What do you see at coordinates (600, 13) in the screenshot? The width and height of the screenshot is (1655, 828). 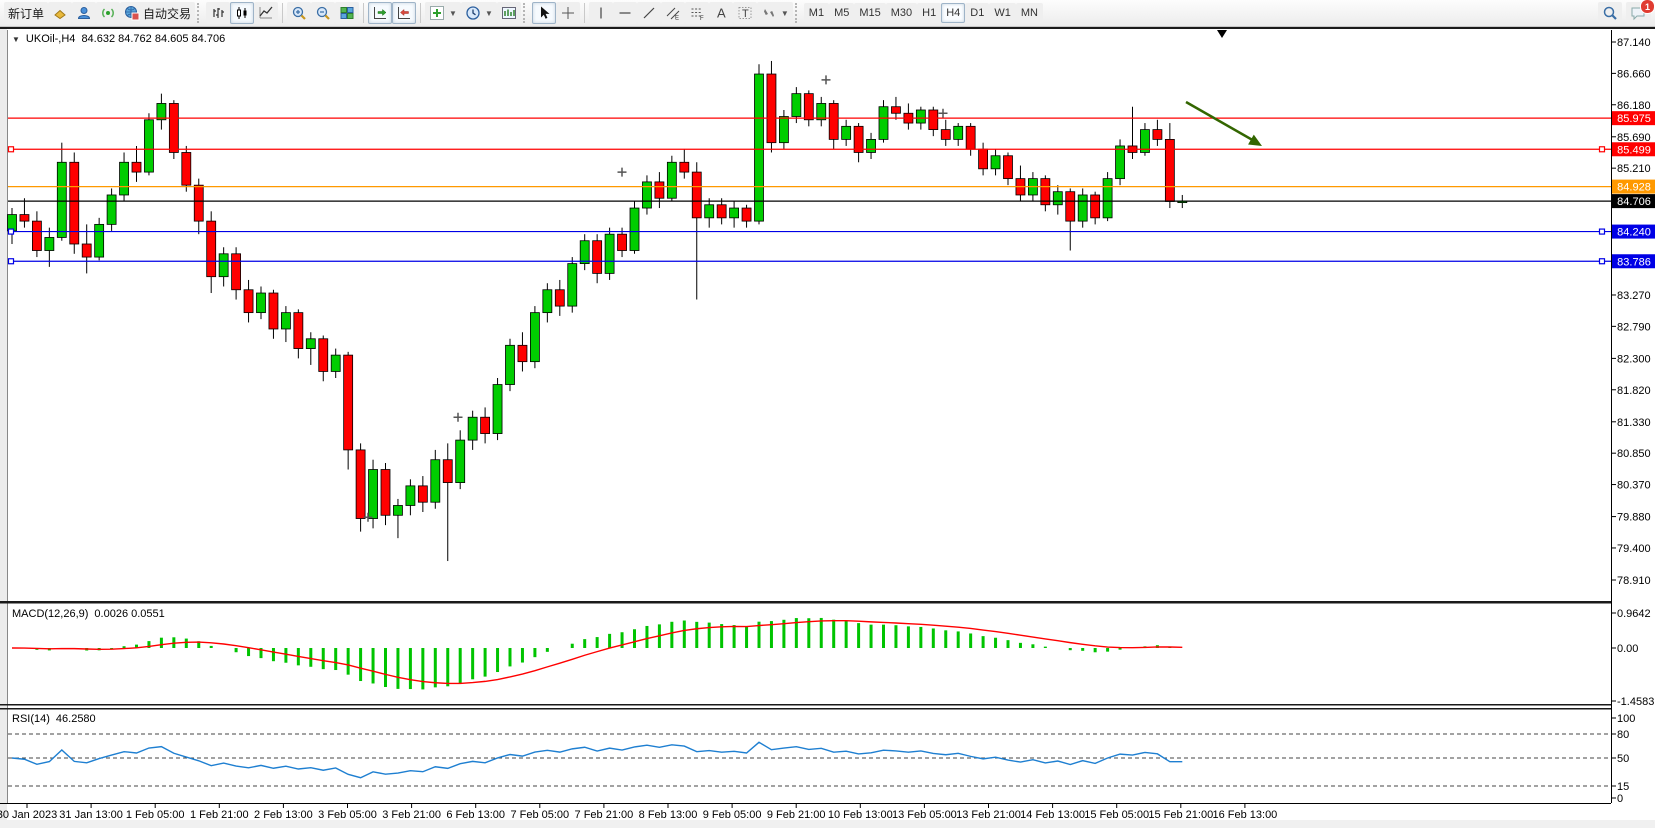 I see `vertical-line-tool-button` at bounding box center [600, 13].